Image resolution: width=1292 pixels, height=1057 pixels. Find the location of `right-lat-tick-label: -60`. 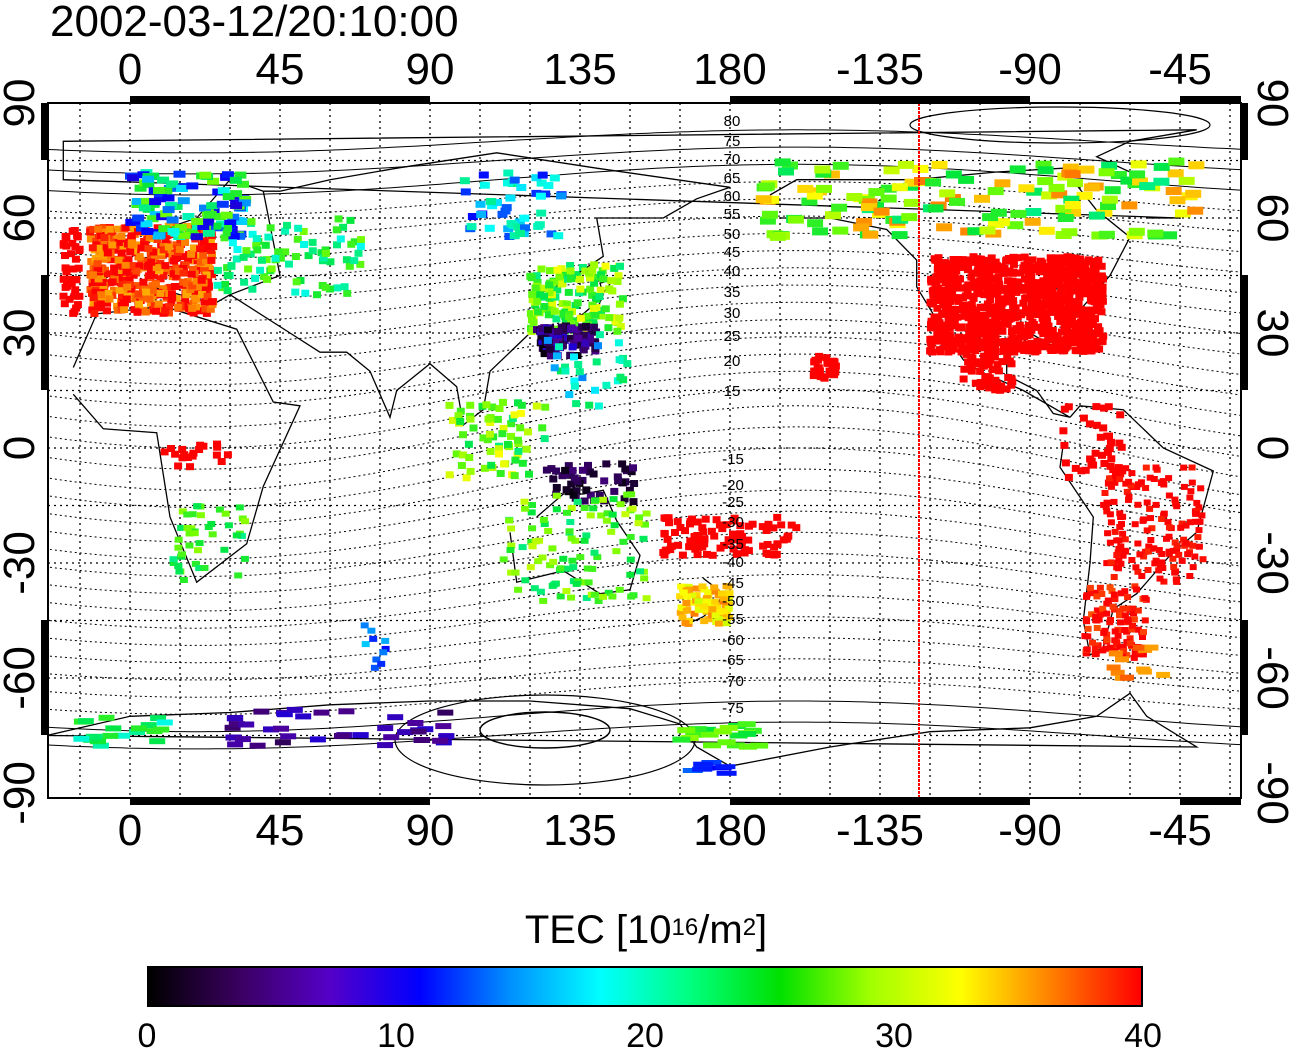

right-lat-tick-label: -60 is located at coordinates (1270, 678).